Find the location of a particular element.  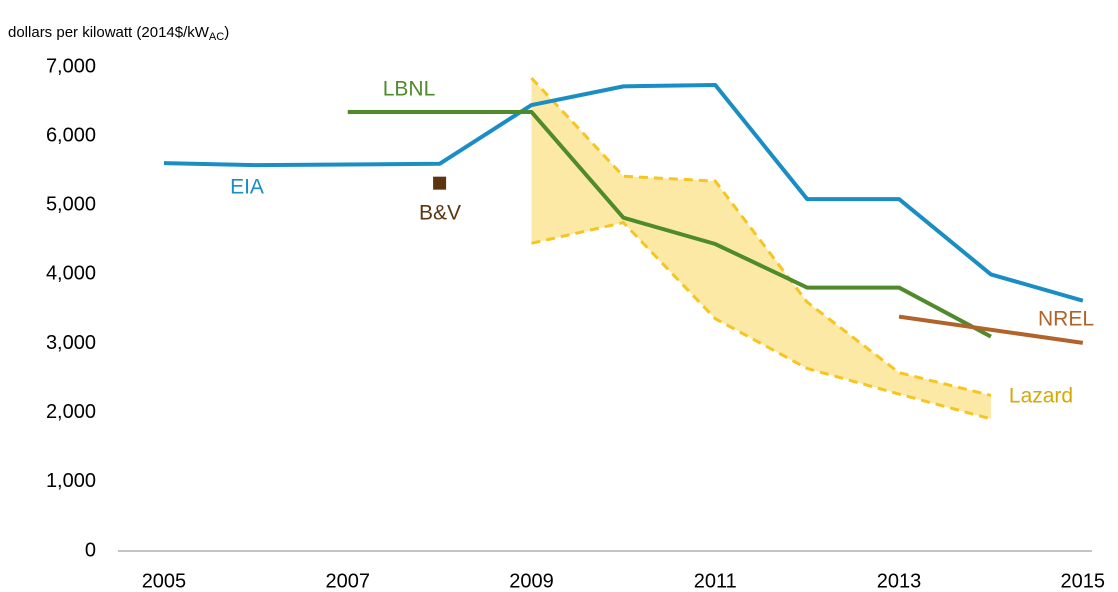

y-tick-label: 2,000 is located at coordinates (71, 412).